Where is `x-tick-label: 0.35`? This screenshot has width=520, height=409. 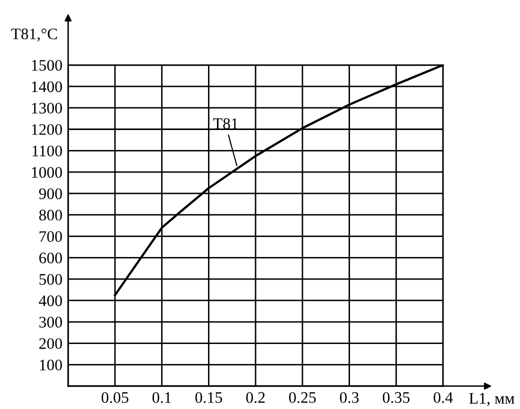 x-tick-label: 0.35 is located at coordinates (396, 397).